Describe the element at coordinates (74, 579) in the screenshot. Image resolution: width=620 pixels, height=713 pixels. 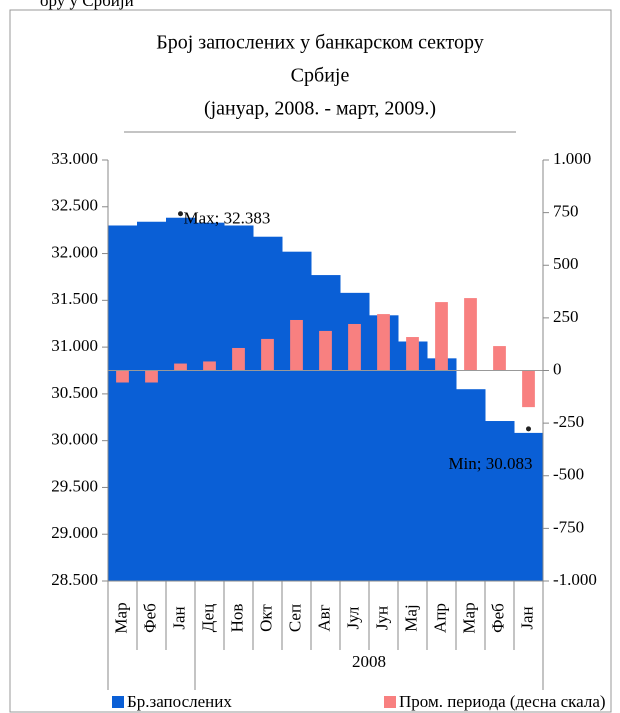
I see `y-tick-label: 28.500` at that location.